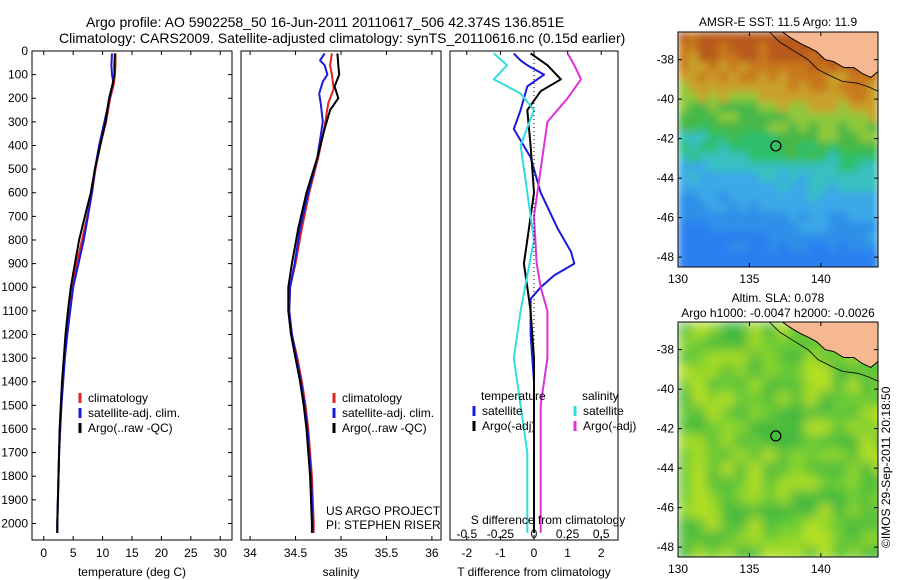 The image size is (900, 580). Describe the element at coordinates (778, 439) in the screenshot. I see `sla-map` at that location.